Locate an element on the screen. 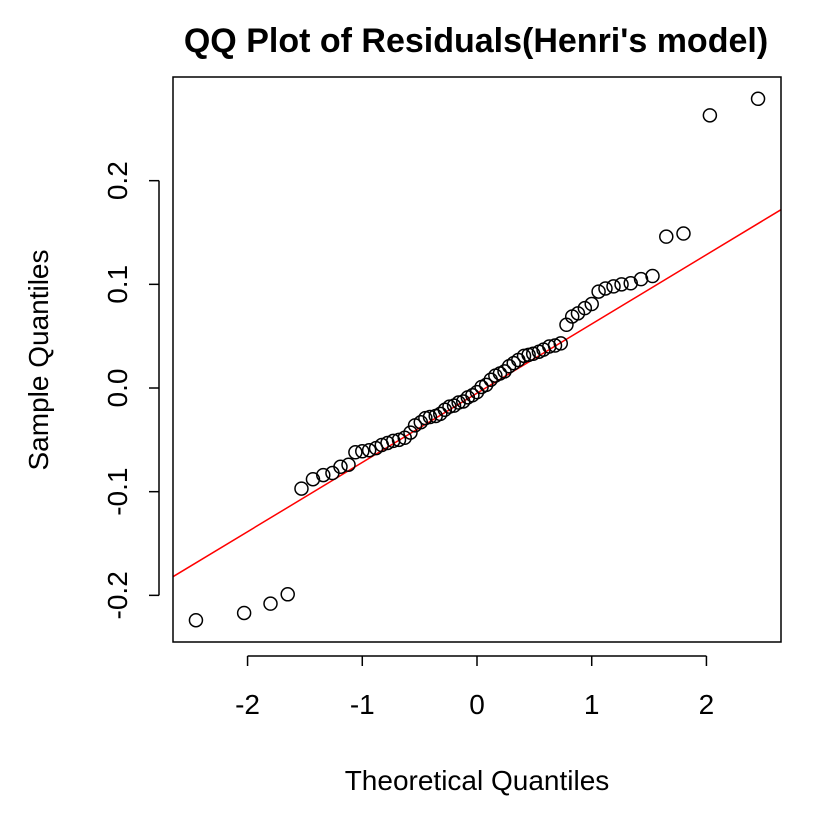 Image resolution: width=820 pixels, height=816 pixels. y-tick-label: -0.1 is located at coordinates (117, 492).